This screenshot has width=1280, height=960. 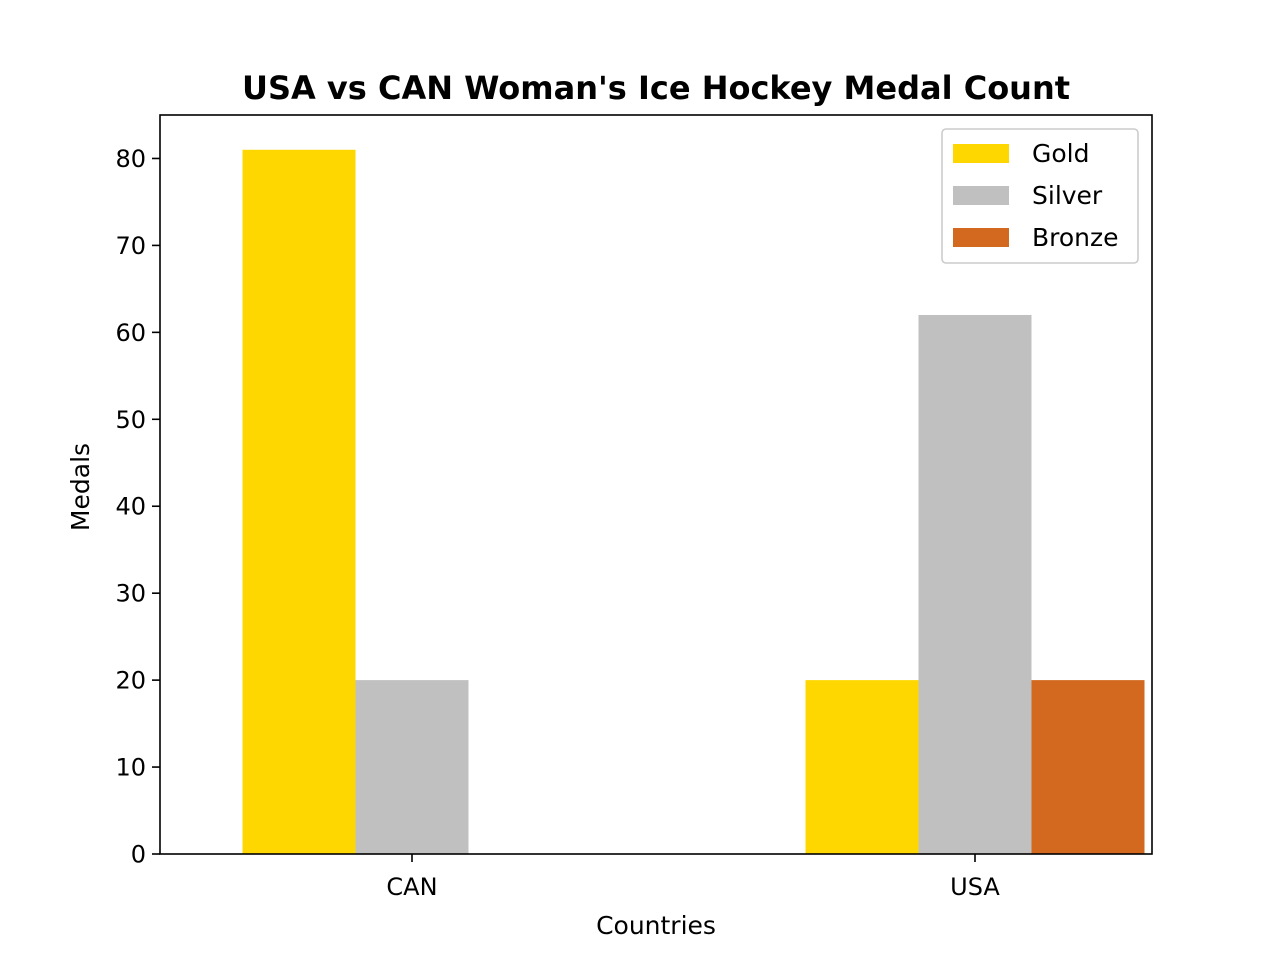 What do you see at coordinates (1075, 237) in the screenshot?
I see `legend-label-bronze: Bronze` at bounding box center [1075, 237].